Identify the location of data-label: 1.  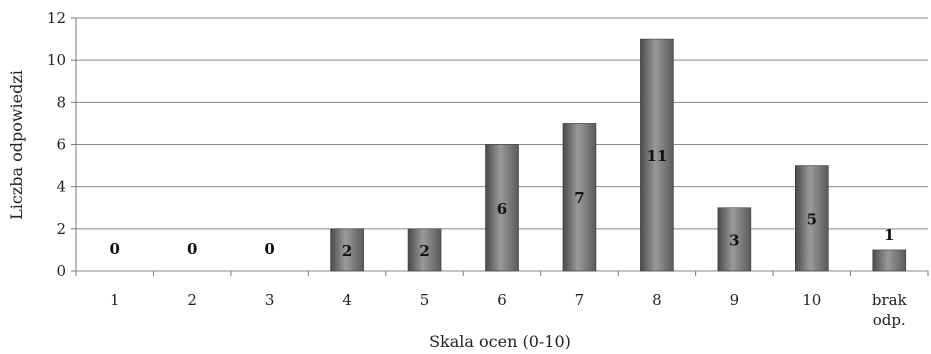
(889, 235).